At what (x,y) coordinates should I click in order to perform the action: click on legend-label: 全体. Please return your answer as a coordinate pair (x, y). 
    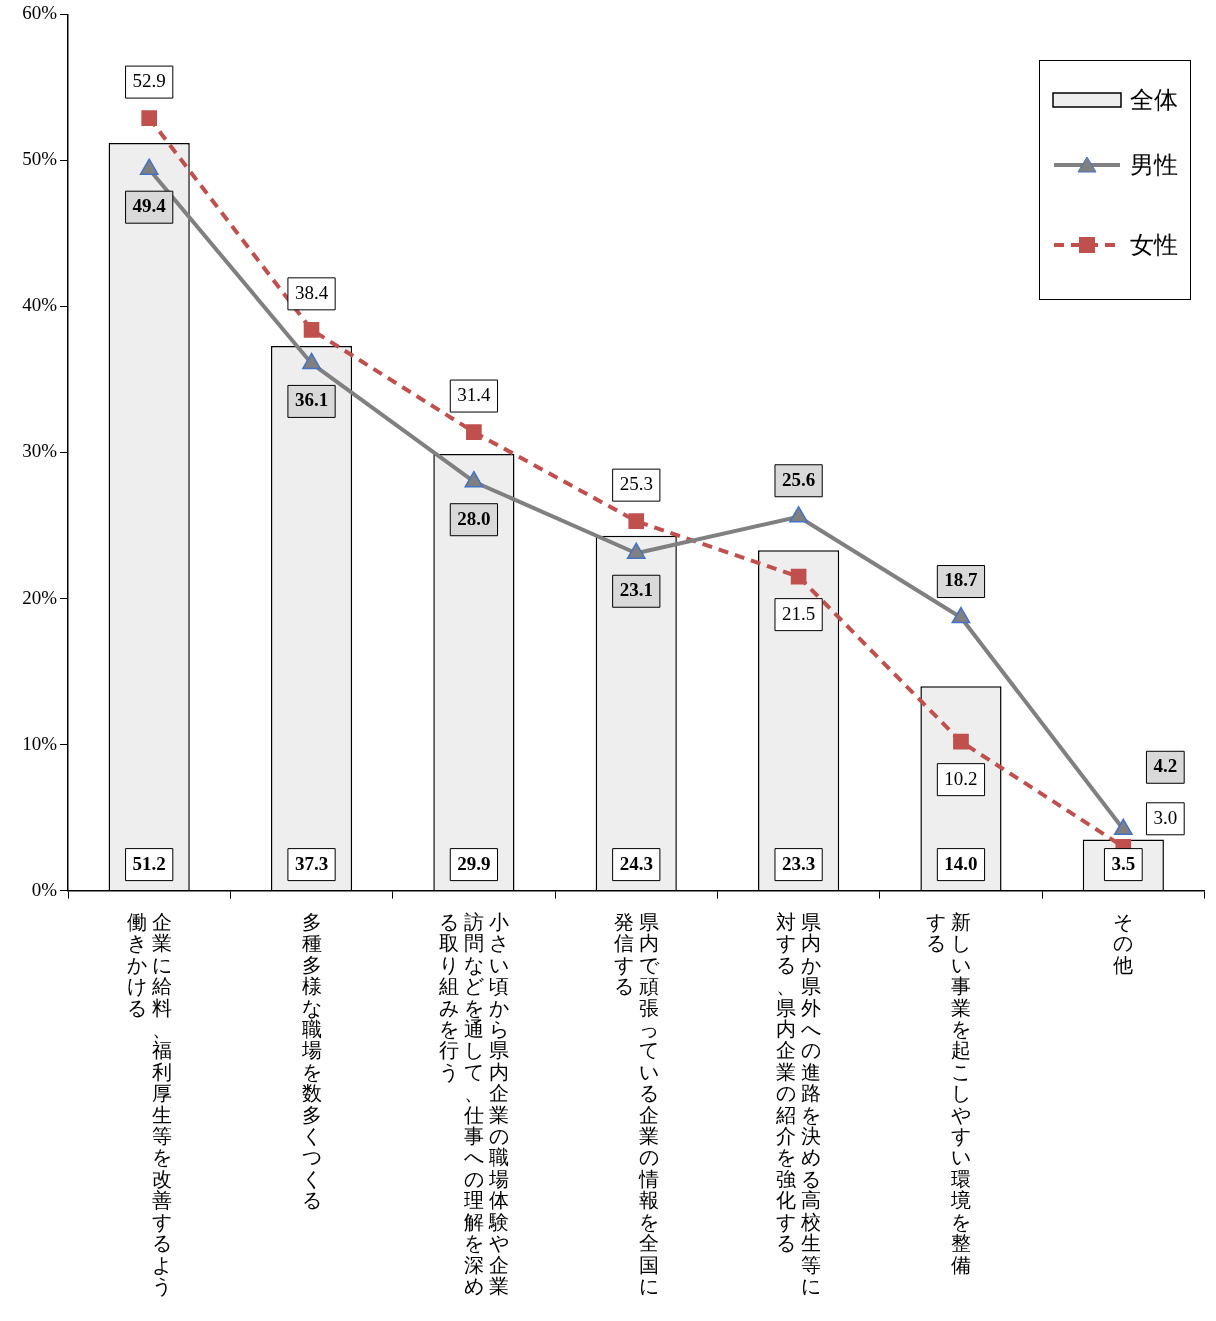
    Looking at the image, I should click on (1153, 101).